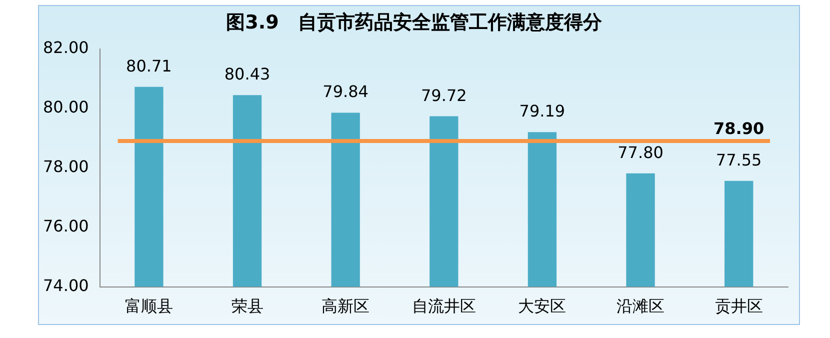 The image size is (830, 338). Describe the element at coordinates (247, 306) in the screenshot. I see `x-tick-label: 荣县` at that location.